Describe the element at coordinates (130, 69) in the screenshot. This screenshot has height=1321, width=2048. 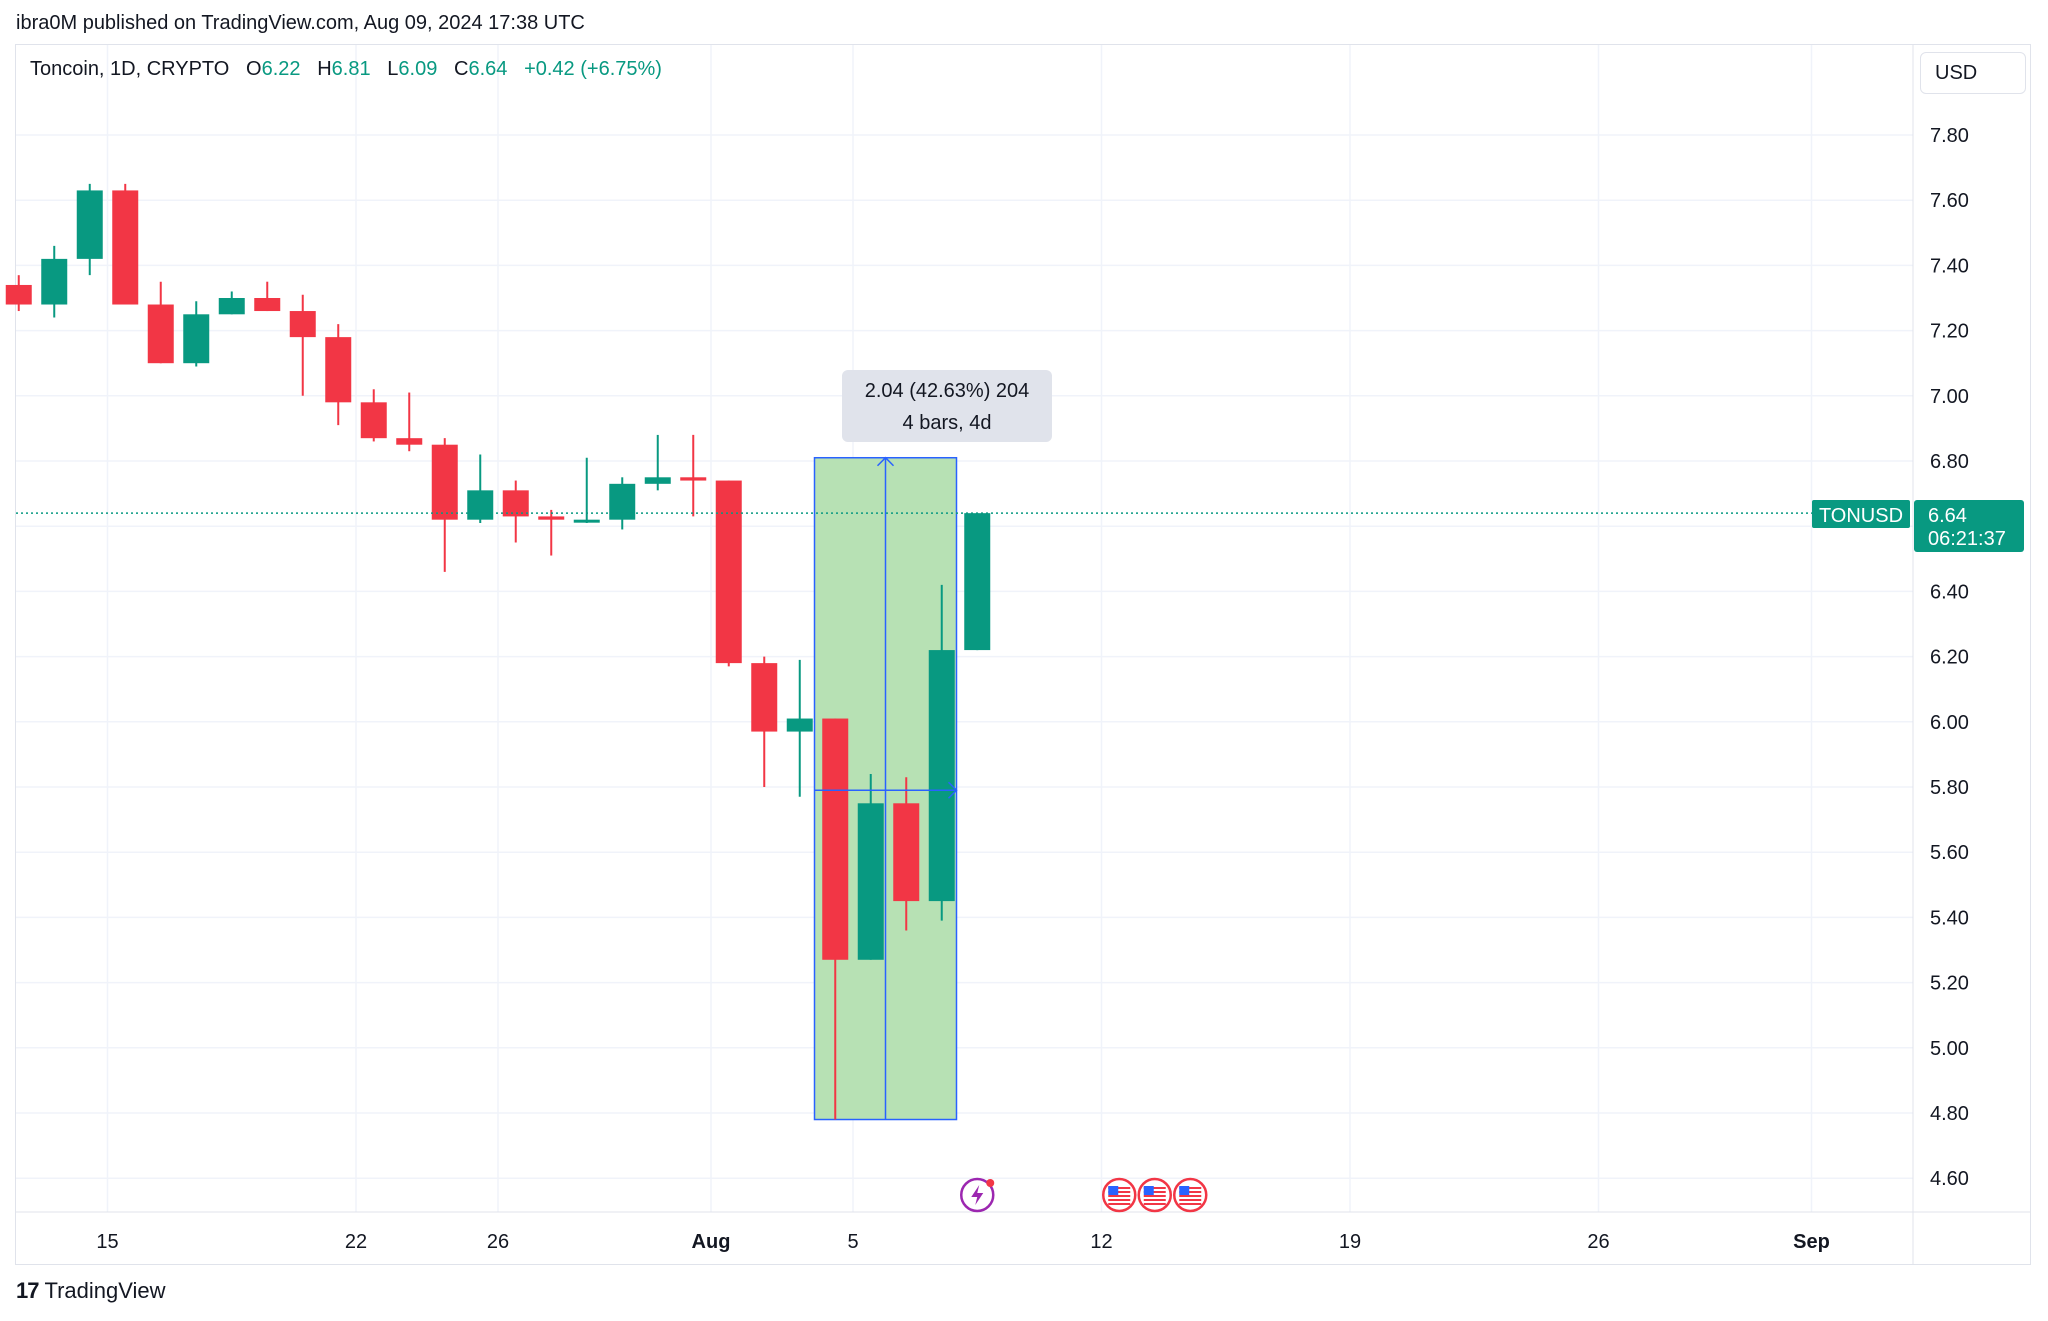
I see `legend-symbol: Toncoin, 1D, CRYPTO` at that location.